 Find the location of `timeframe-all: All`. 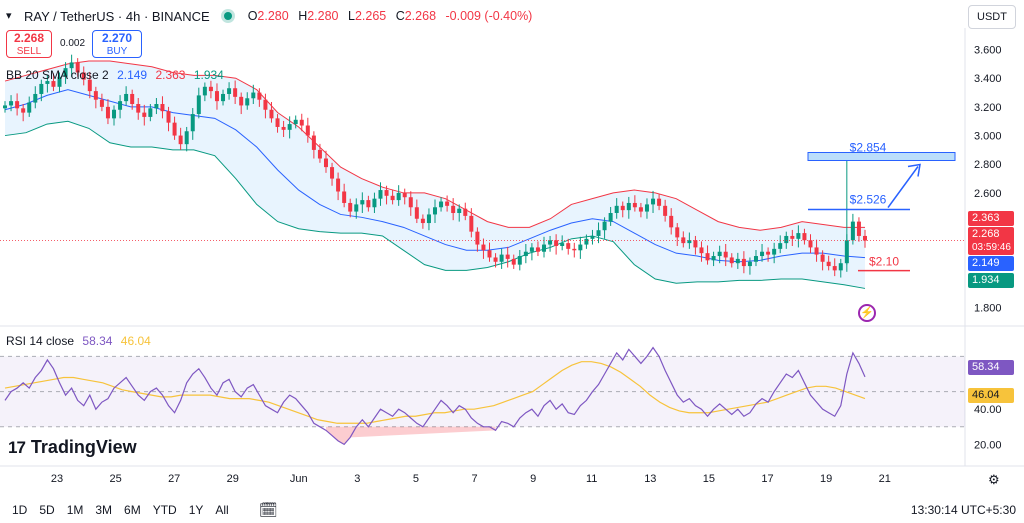

timeframe-all: All is located at coordinates (222, 509).